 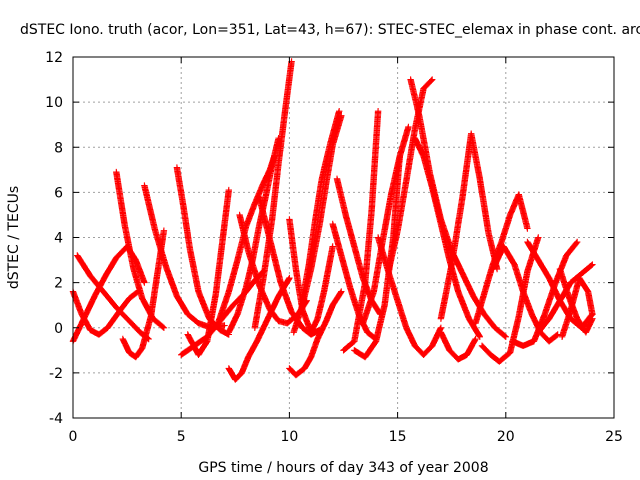 What do you see at coordinates (343, 468) in the screenshot?
I see `x-axis-label: GPS time / hours of day 343 of year 2008` at bounding box center [343, 468].